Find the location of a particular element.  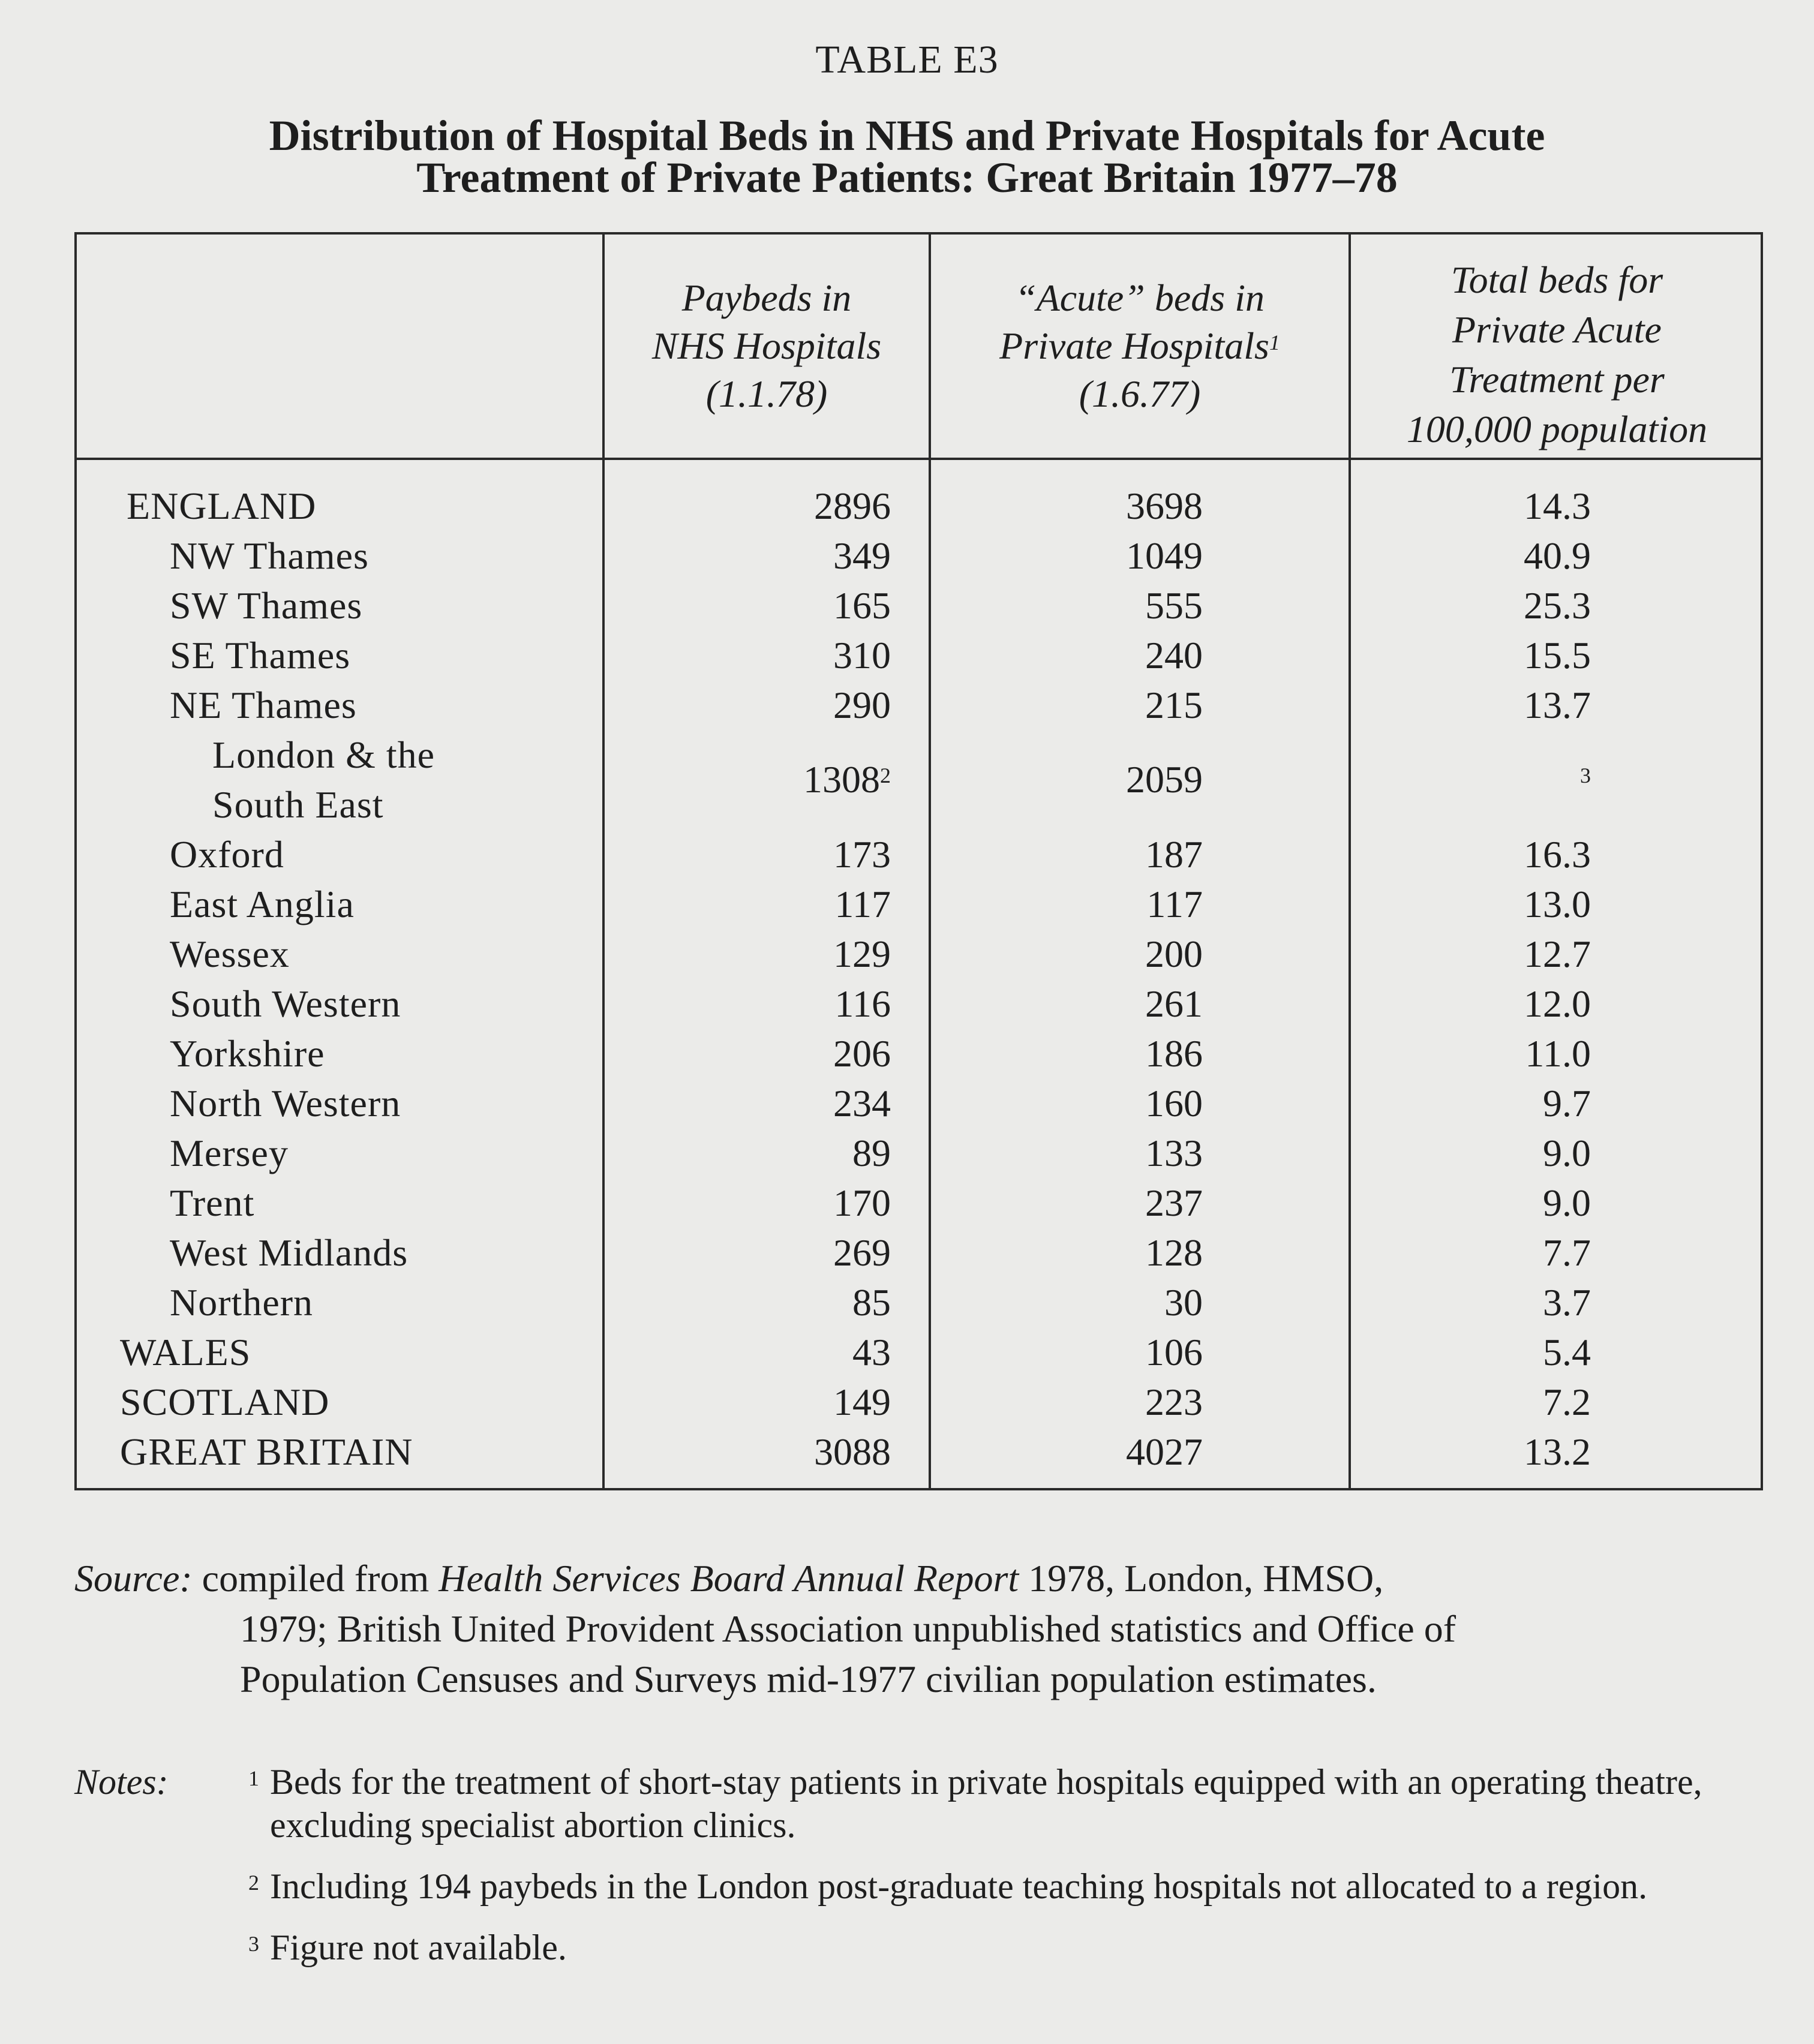

source-label: Source: is located at coordinates (133, 1578).